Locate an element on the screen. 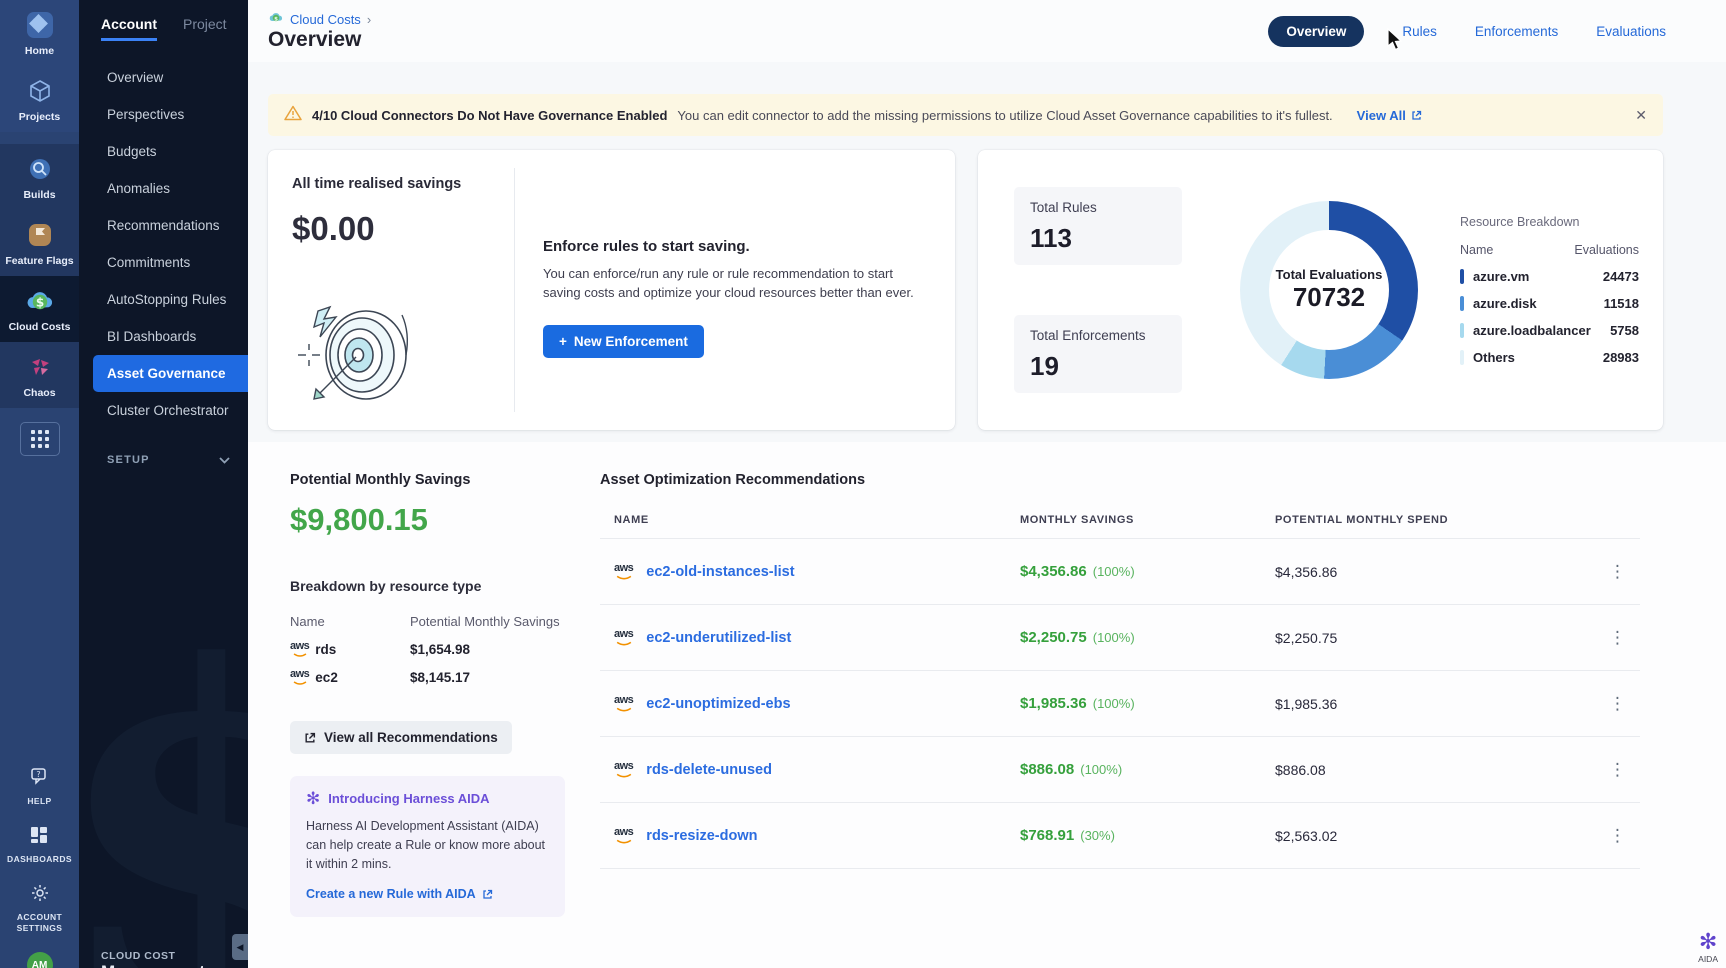 Image resolution: width=1726 pixels, height=968 pixels. home-icon is located at coordinates (40, 25).